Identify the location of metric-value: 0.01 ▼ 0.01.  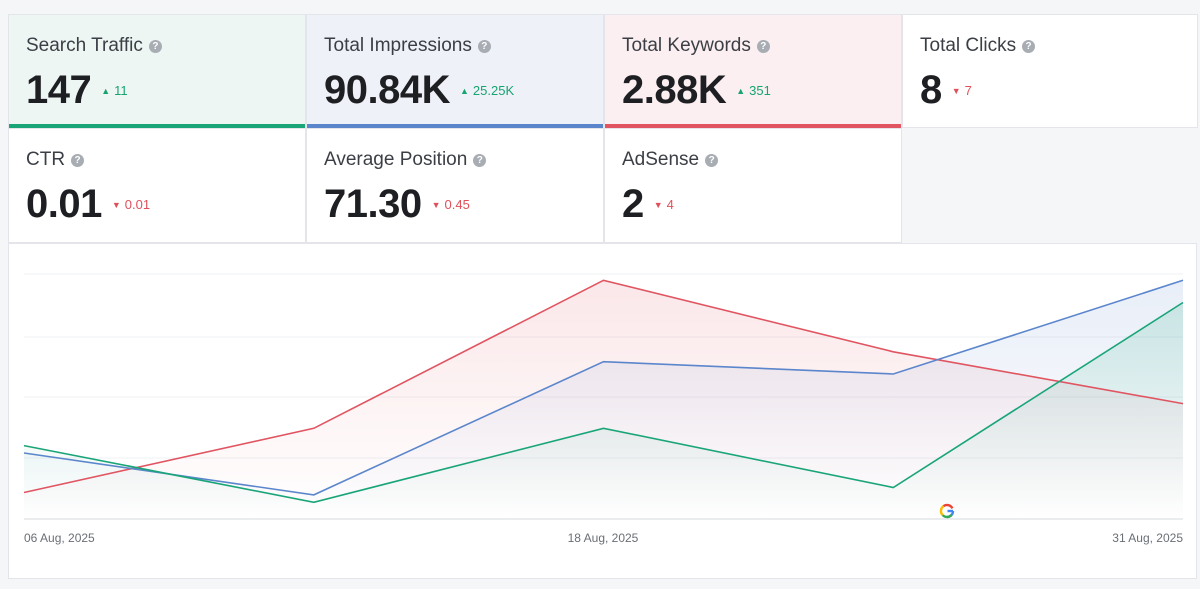
(88, 204).